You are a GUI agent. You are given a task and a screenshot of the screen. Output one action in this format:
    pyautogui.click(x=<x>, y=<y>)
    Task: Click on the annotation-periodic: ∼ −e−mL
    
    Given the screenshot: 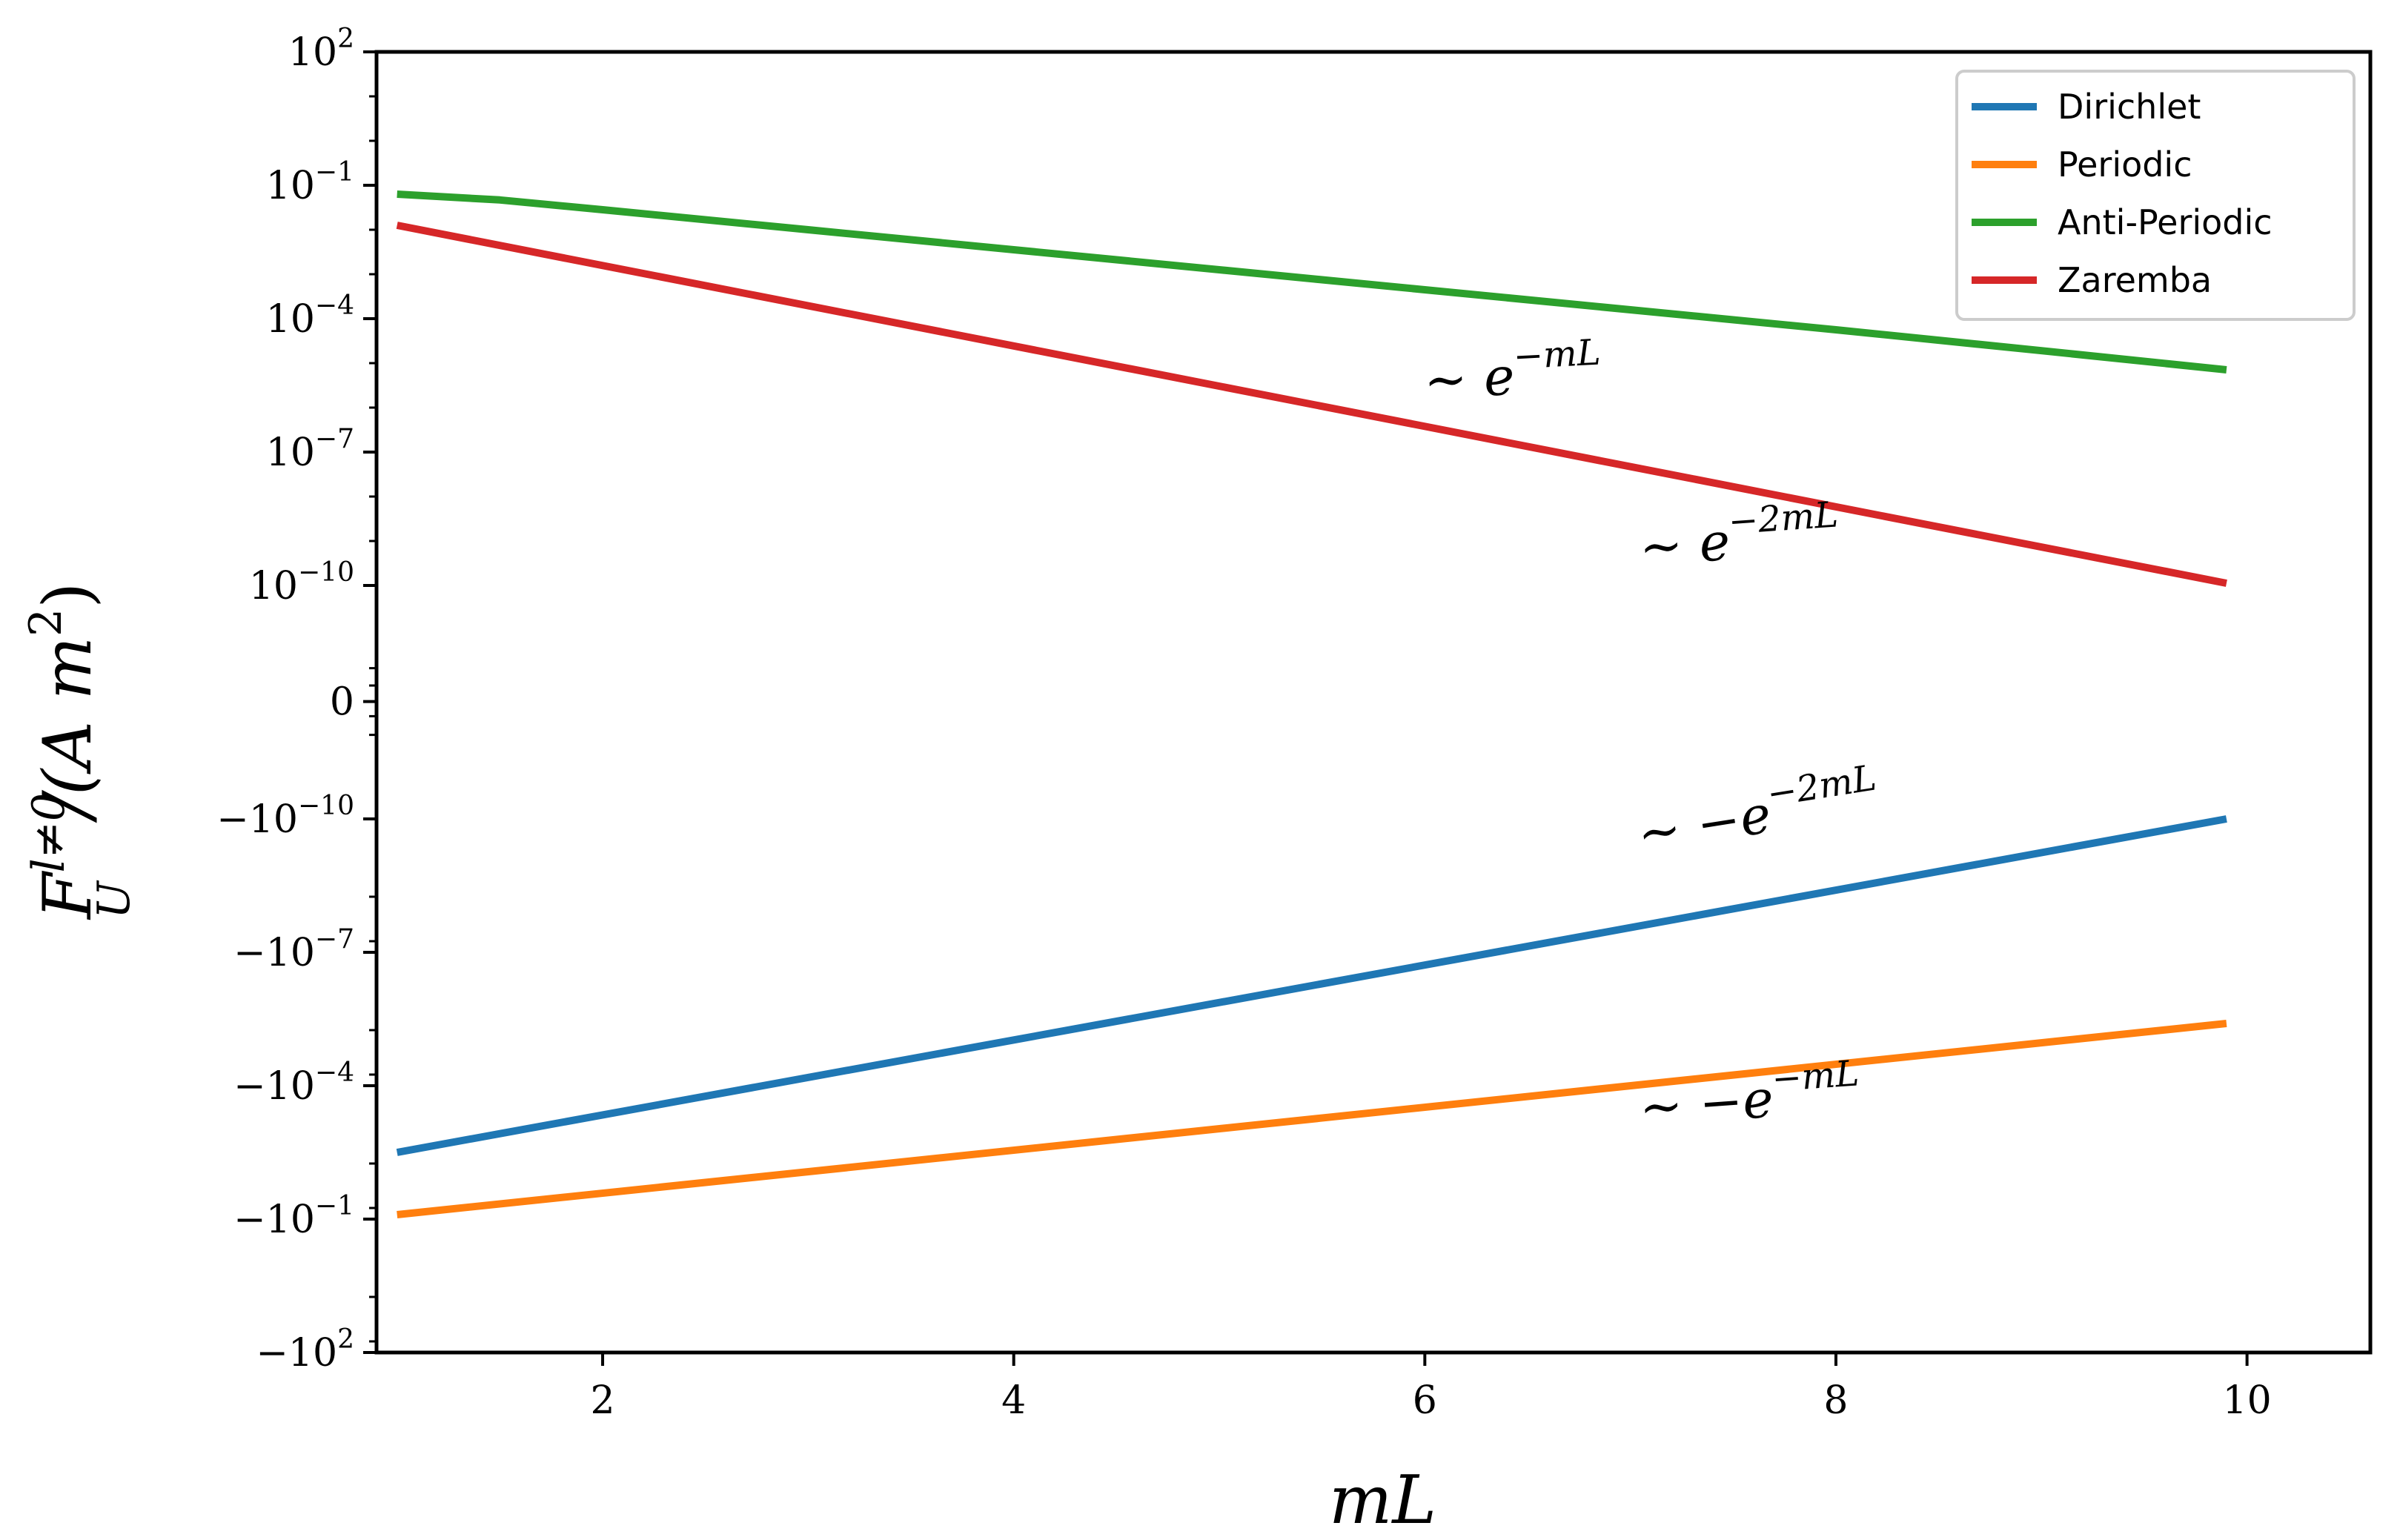 What is the action you would take?
    pyautogui.click(x=1750, y=1095)
    